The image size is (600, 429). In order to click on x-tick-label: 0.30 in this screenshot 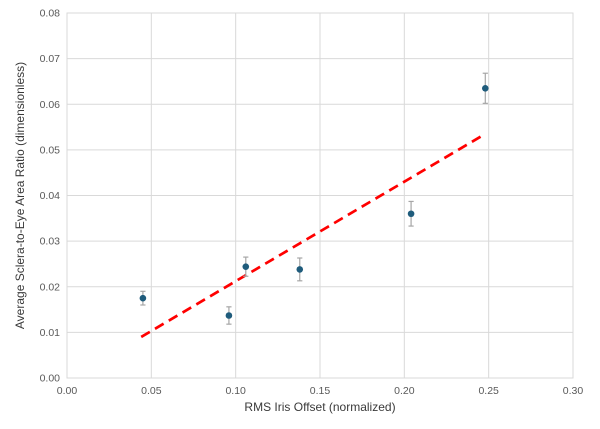, I will do `click(573, 391)`.